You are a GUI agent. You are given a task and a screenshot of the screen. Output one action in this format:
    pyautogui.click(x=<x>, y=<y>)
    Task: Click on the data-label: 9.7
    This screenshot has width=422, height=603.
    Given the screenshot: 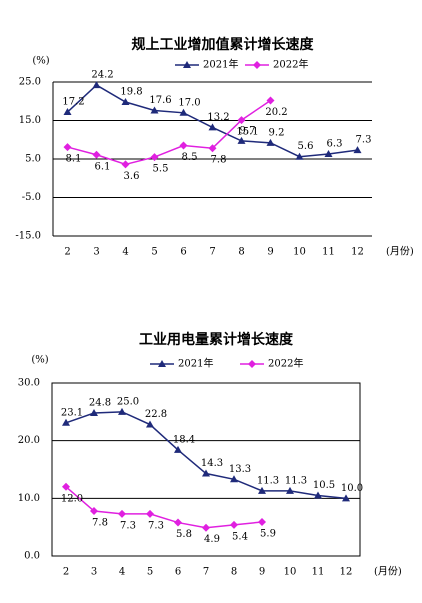 What is the action you would take?
    pyautogui.click(x=248, y=130)
    